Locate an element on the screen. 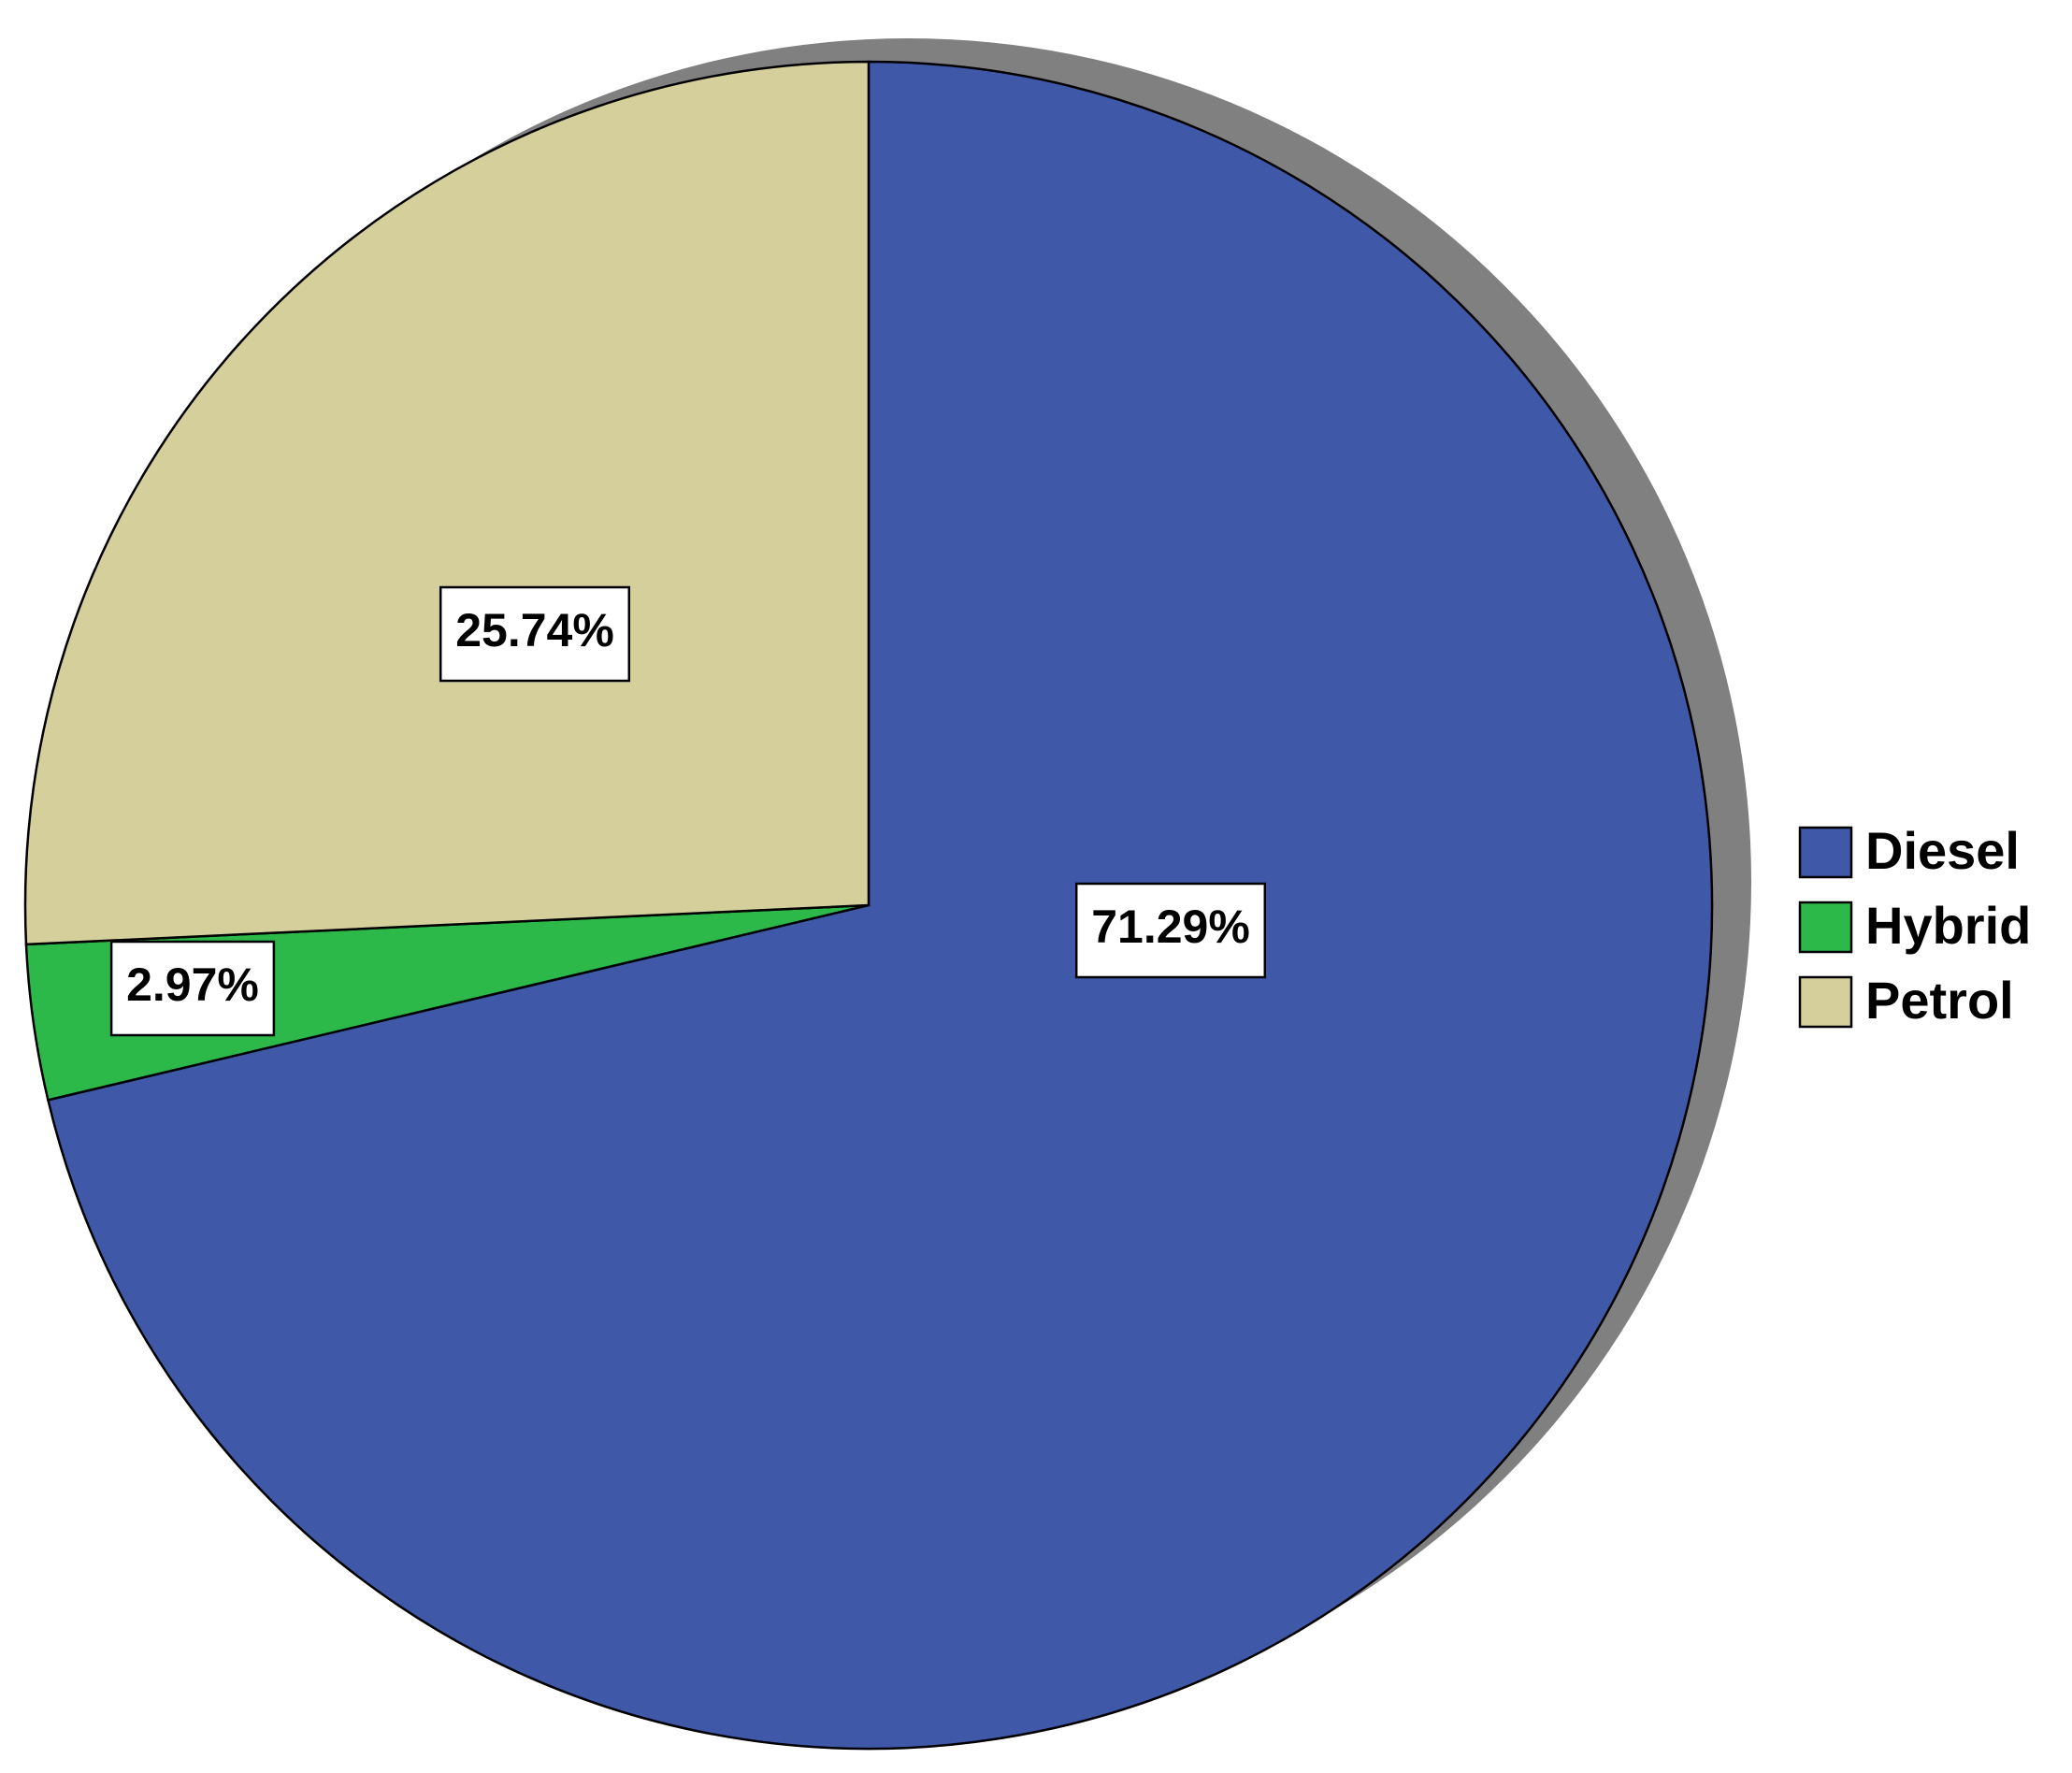 The image size is (2072, 1773). legend-label: Diesel is located at coordinates (1942, 850).